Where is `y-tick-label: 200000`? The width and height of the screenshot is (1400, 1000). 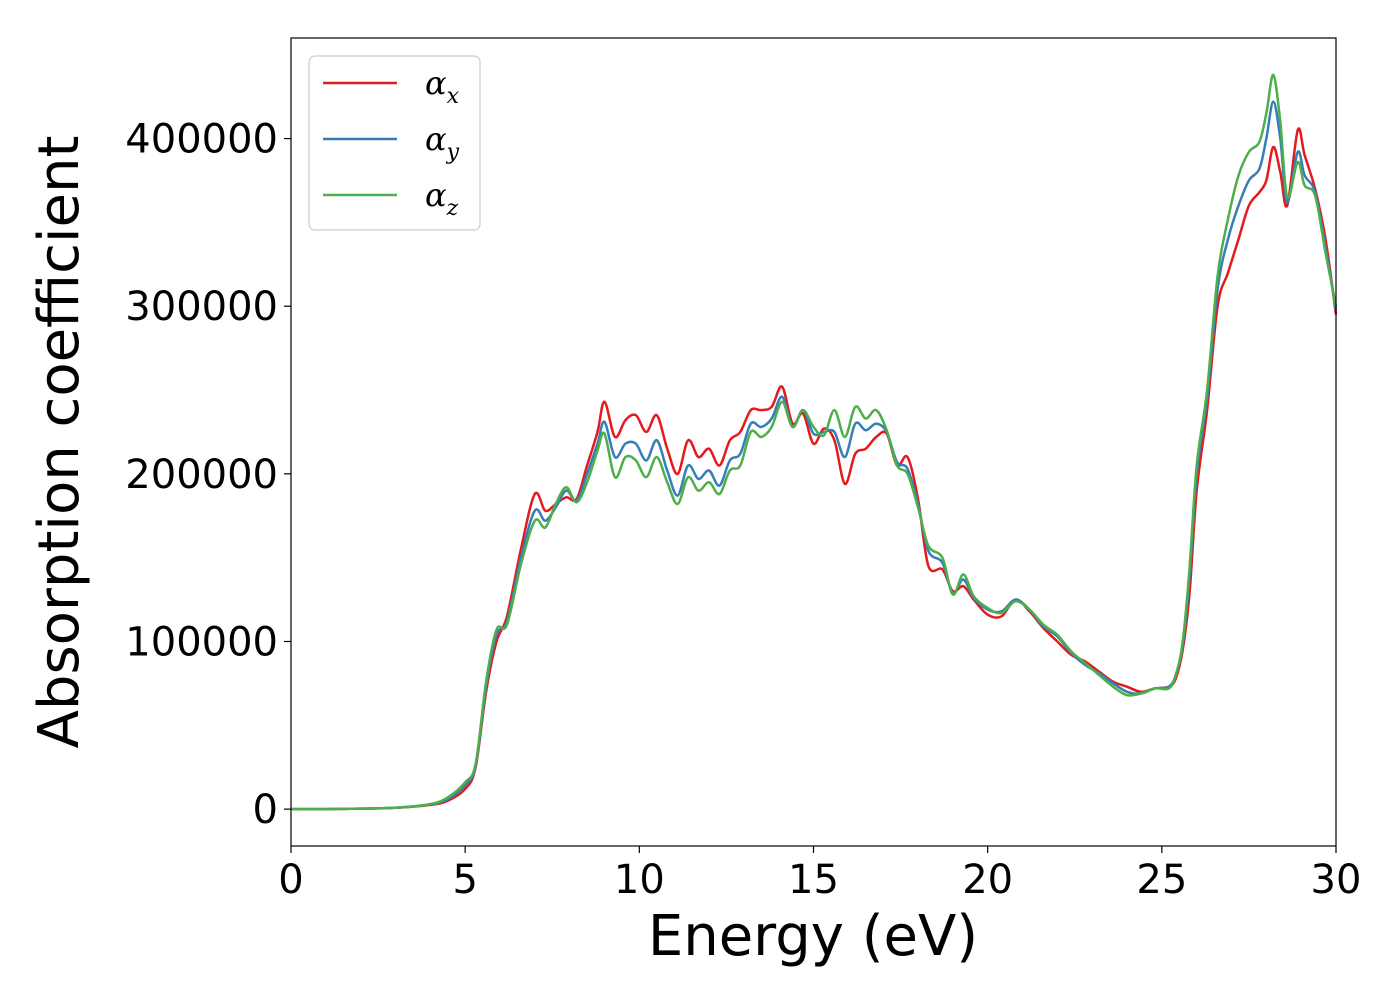
y-tick-label: 200000 is located at coordinates (201, 475).